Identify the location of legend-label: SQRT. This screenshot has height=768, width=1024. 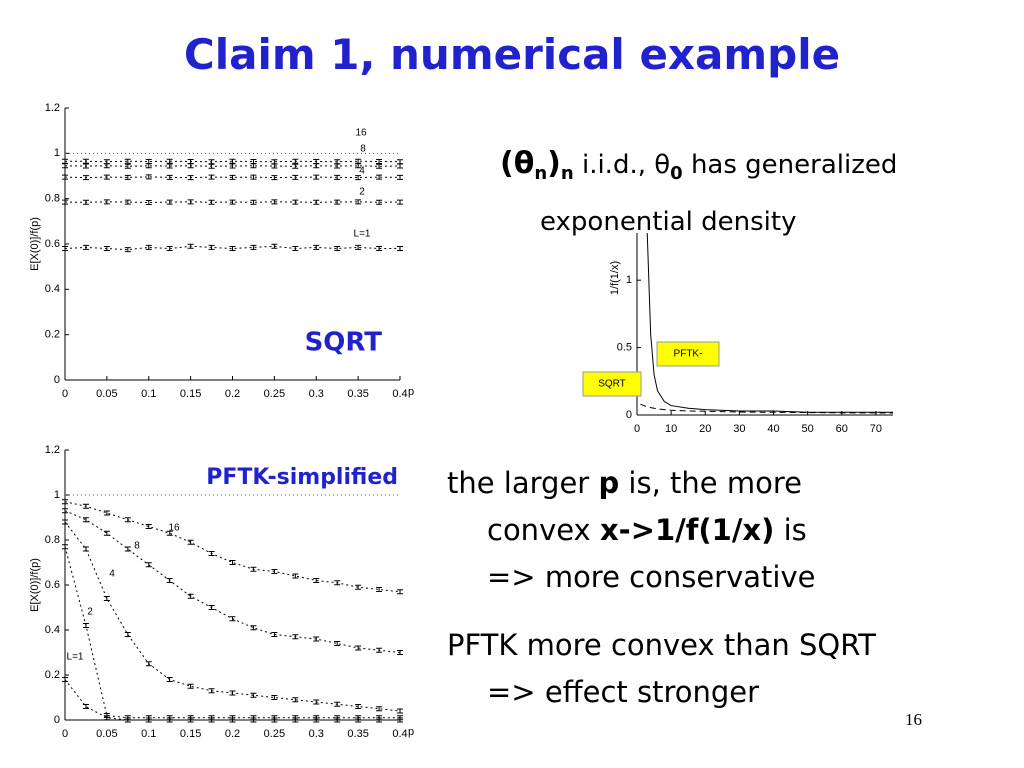
(612, 384).